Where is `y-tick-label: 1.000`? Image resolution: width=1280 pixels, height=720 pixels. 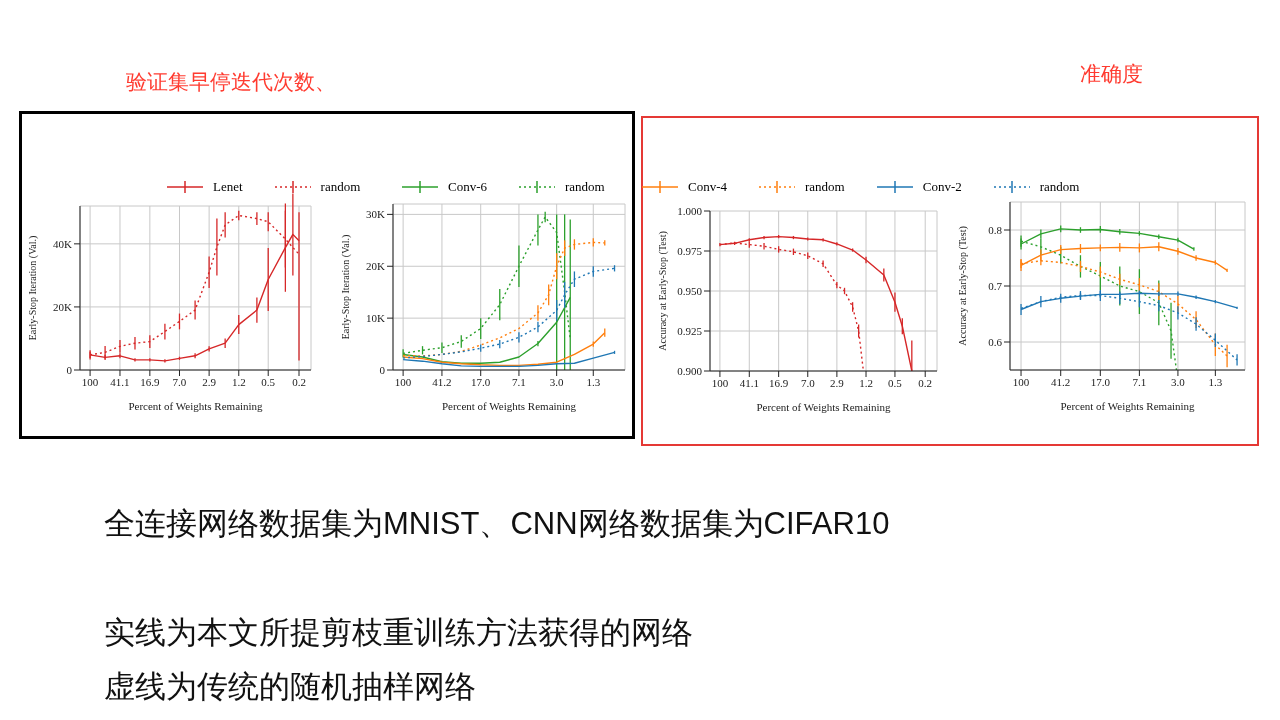
y-tick-label: 1.000 is located at coordinates (690, 210).